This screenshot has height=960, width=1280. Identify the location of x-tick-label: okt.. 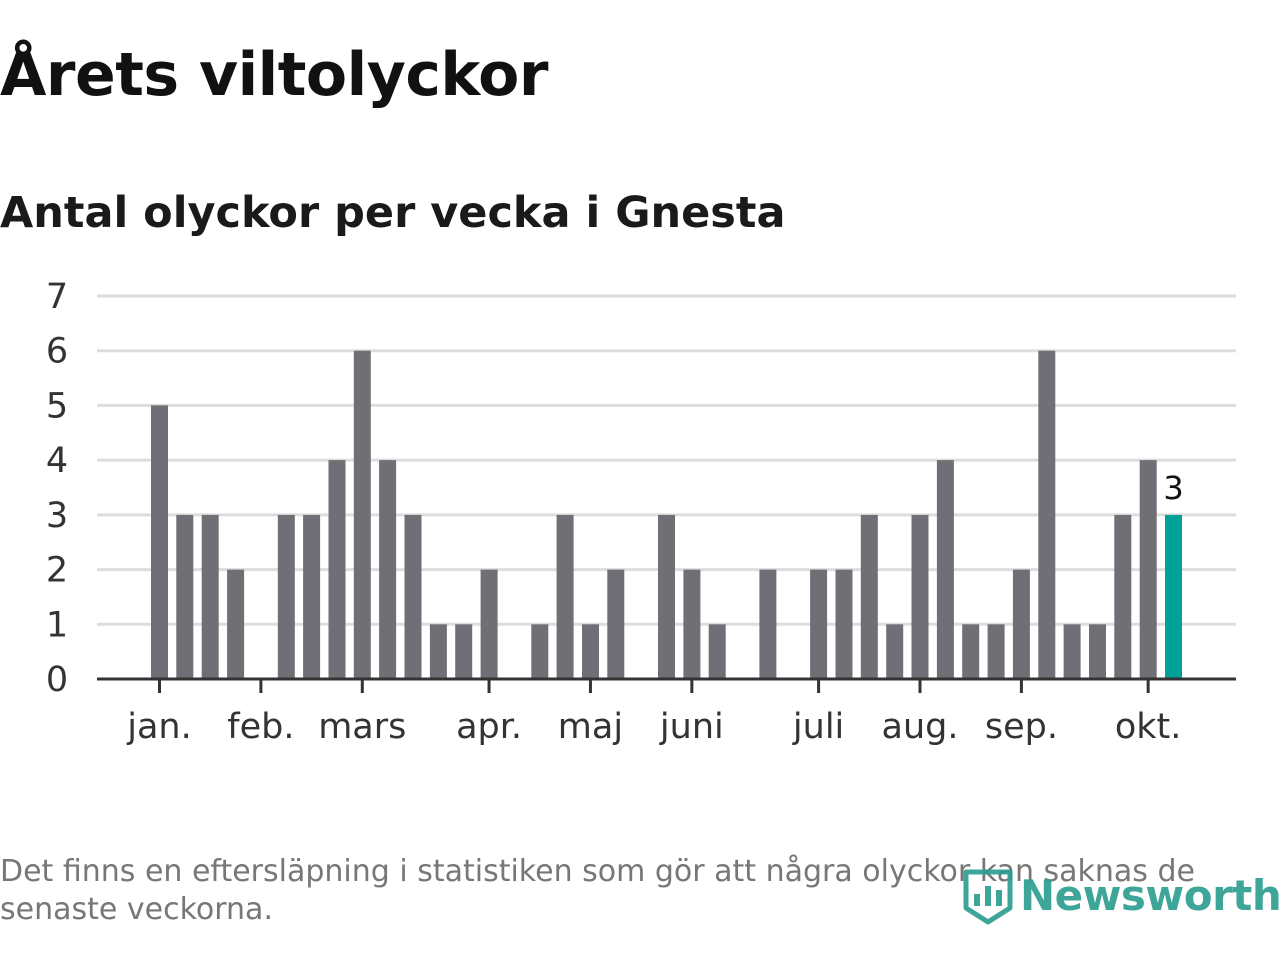
(1148, 727).